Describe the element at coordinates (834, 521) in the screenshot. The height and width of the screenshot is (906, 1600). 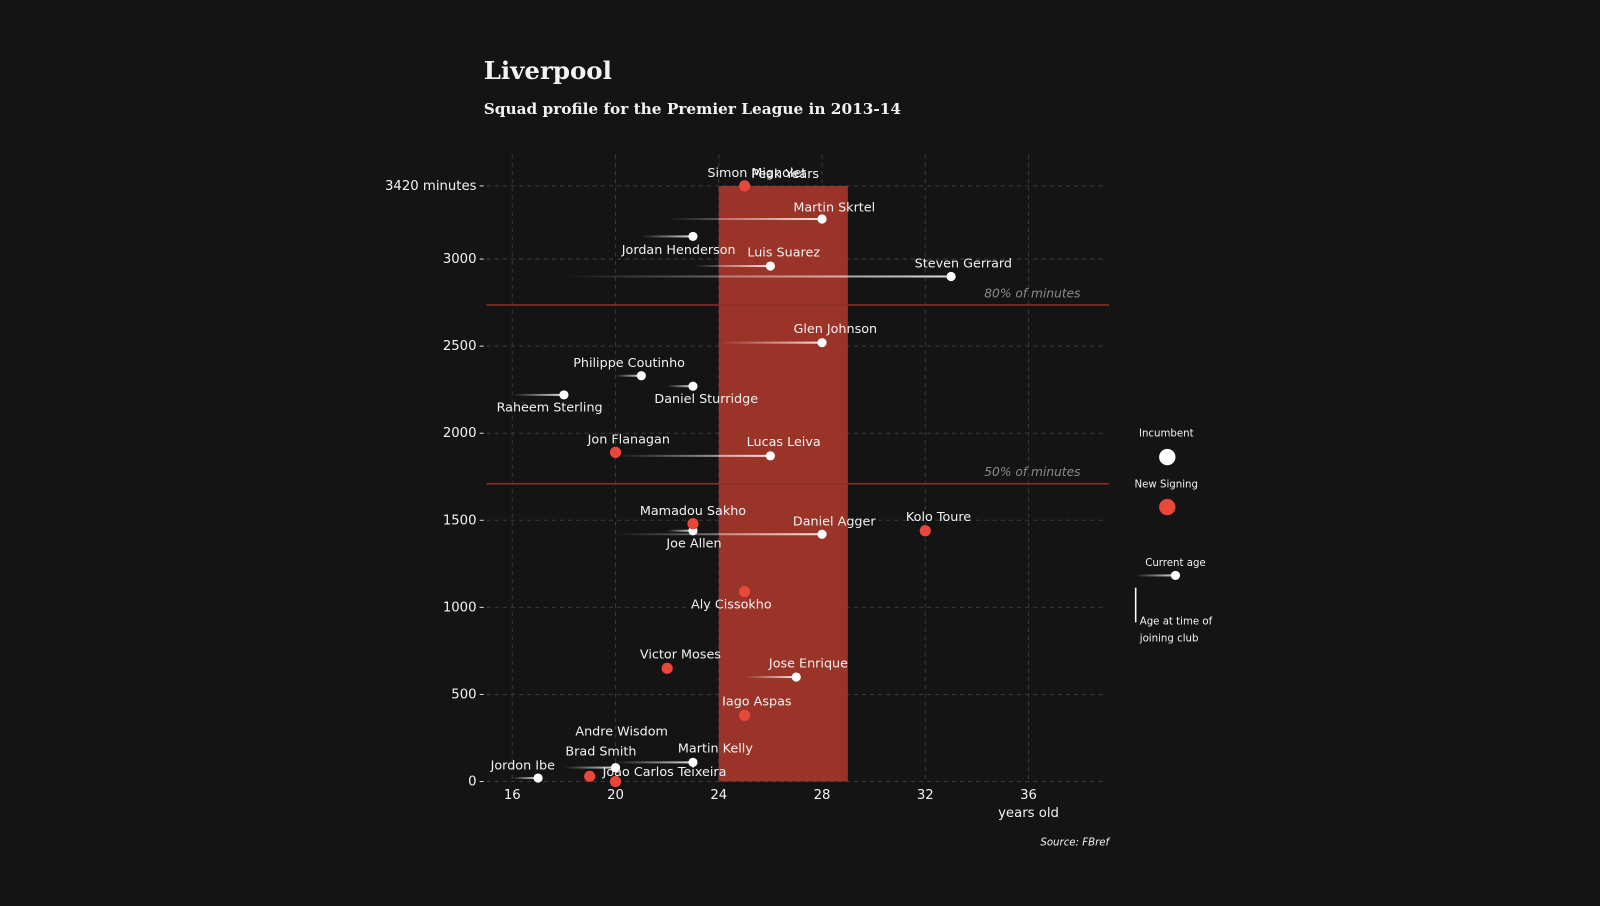
I see `player-label: Daniel Agger` at that location.